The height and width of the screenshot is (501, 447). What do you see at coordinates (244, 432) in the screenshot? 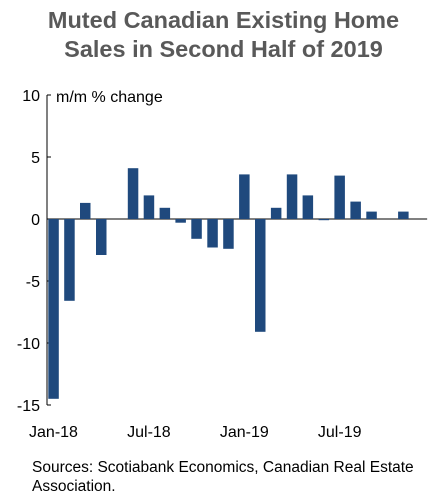
I see `x-tick-label: Jan-19` at bounding box center [244, 432].